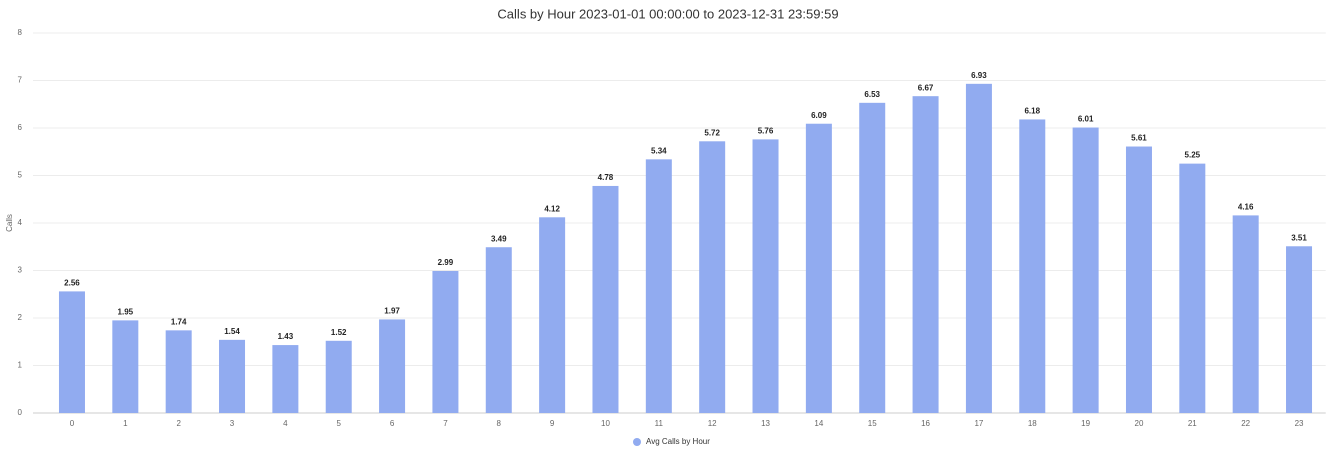  Describe the element at coordinates (232, 331) in the screenshot. I see `data-label: 1.54` at that location.